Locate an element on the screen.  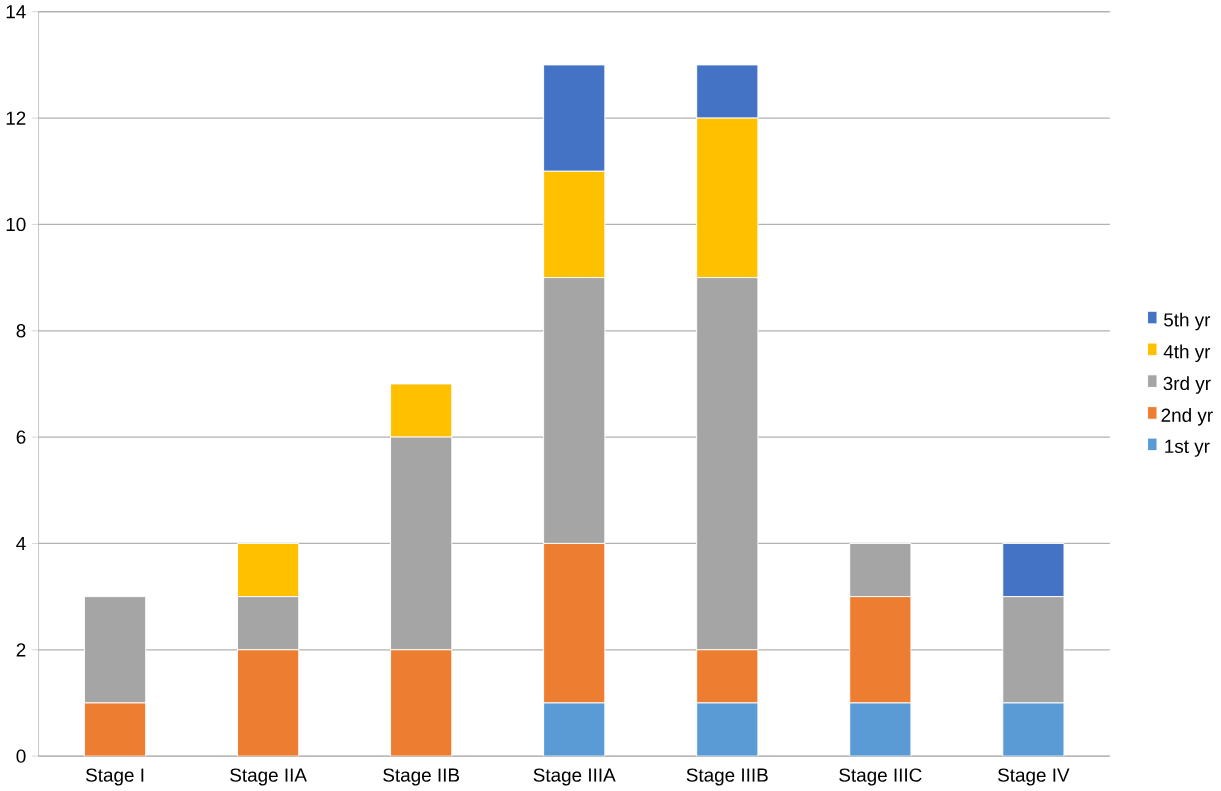
legend-label: 5th yr is located at coordinates (1187, 321).